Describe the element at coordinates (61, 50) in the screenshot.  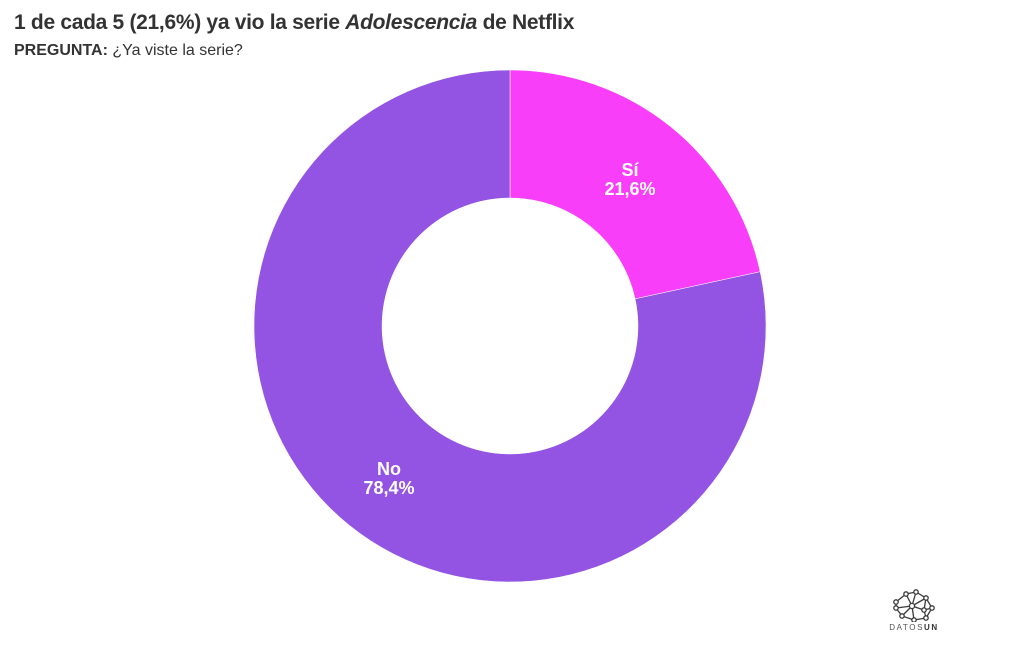
I see `subtitle-label: PREGUNTA:` at that location.